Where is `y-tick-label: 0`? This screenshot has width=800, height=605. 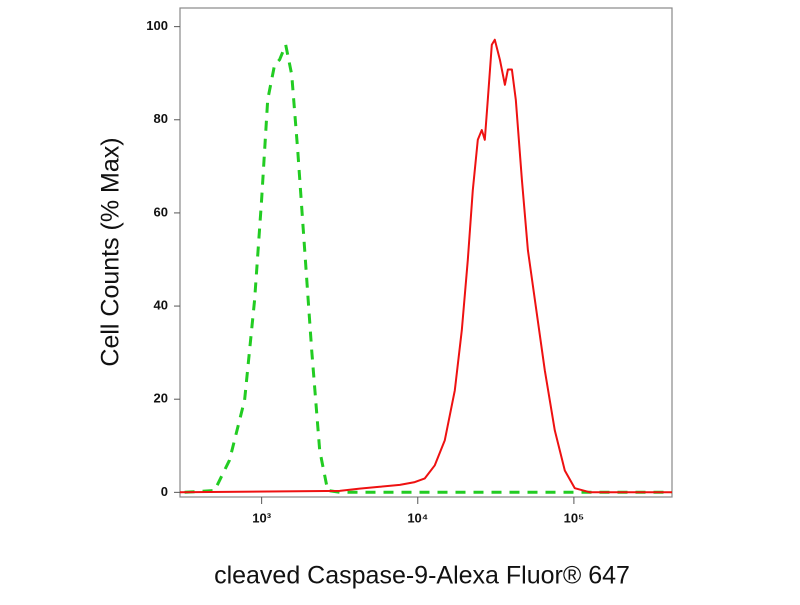 y-tick-label: 0 is located at coordinates (164, 491).